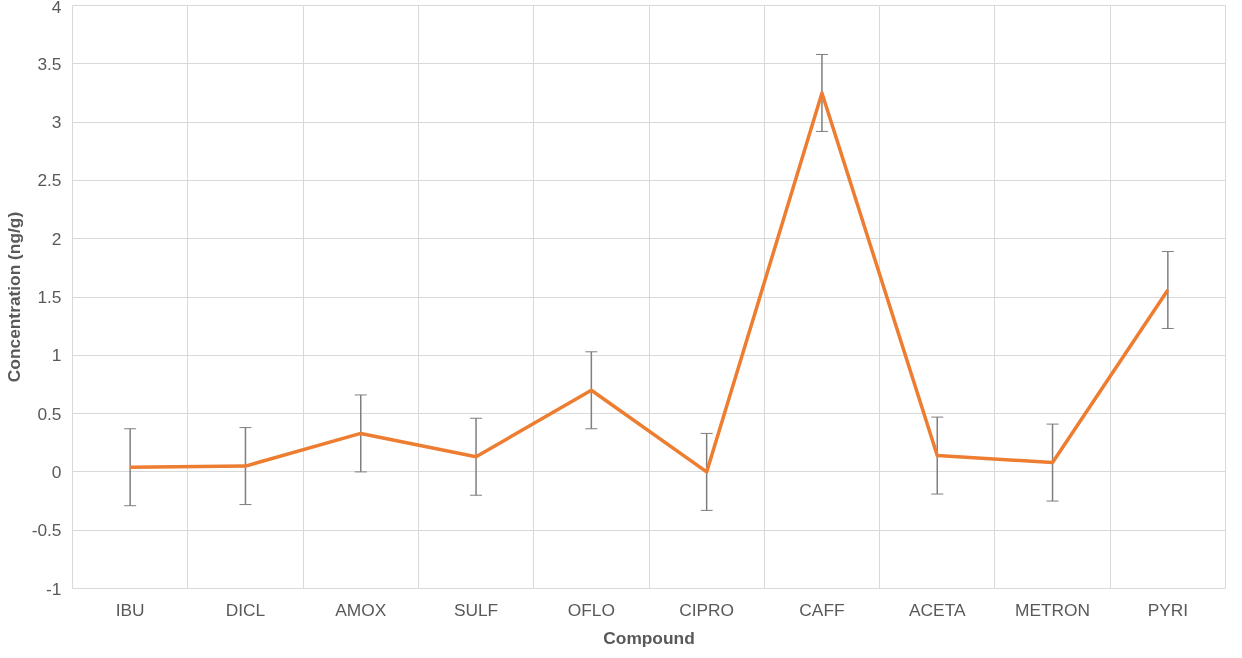 The width and height of the screenshot is (1242, 658). What do you see at coordinates (130, 609) in the screenshot?
I see `x-tick-label: IBU` at bounding box center [130, 609].